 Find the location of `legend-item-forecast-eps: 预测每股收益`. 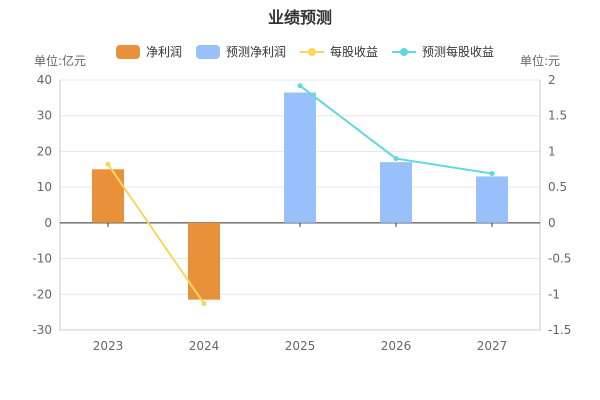

legend-item-forecast-eps: 预测每股收益 is located at coordinates (443, 51).